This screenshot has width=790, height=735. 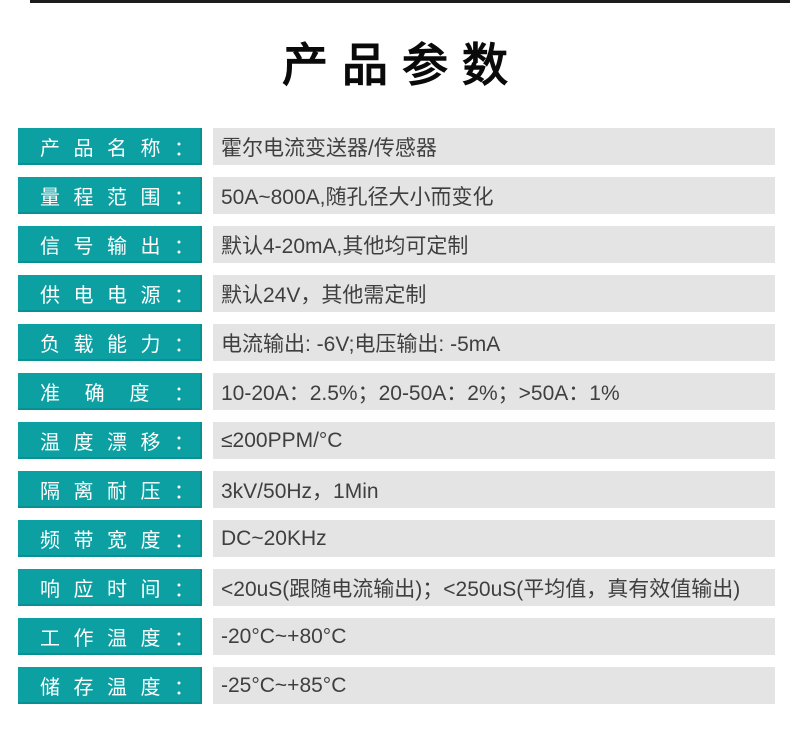 What do you see at coordinates (110, 685) in the screenshot?
I see `row-label-storage-temp: 储存温度：` at bounding box center [110, 685].